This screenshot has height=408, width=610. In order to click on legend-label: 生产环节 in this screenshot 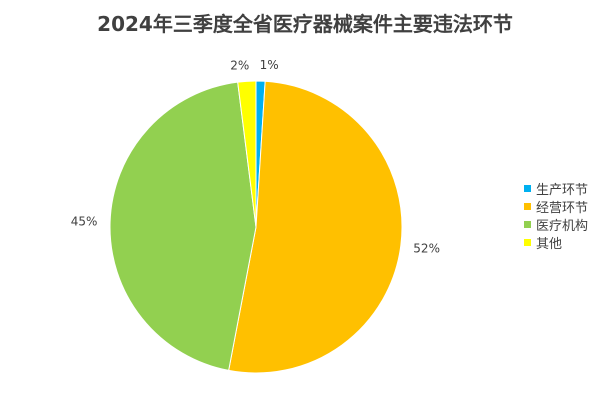, I will do `click(562, 190)`.